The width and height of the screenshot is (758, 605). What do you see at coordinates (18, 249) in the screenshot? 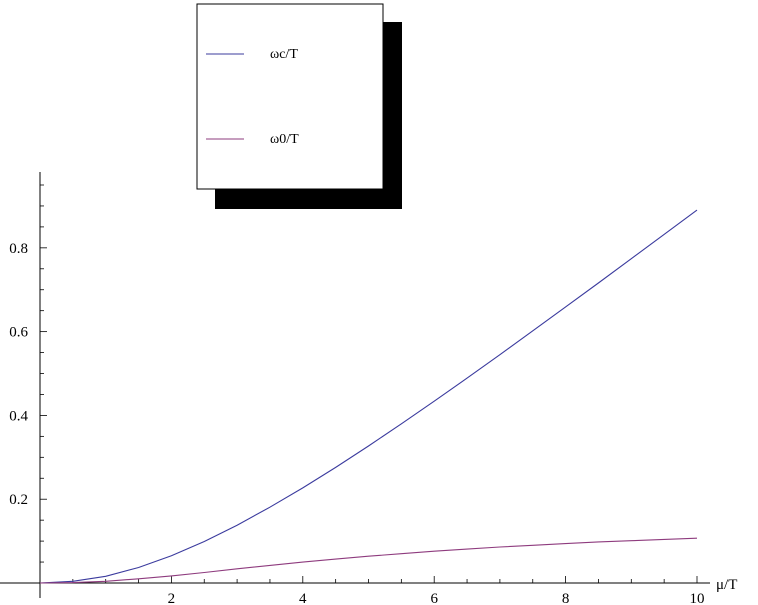
I see `y-tick-label: 0.8` at bounding box center [18, 249].